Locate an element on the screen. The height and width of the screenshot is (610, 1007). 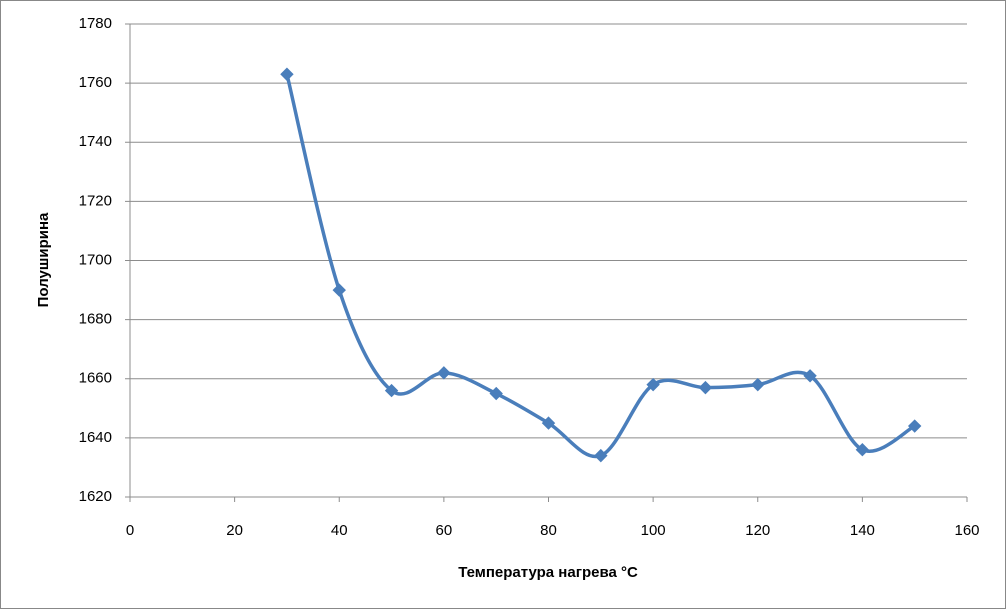
y-axis-title: Полуширина is located at coordinates (43, 259).